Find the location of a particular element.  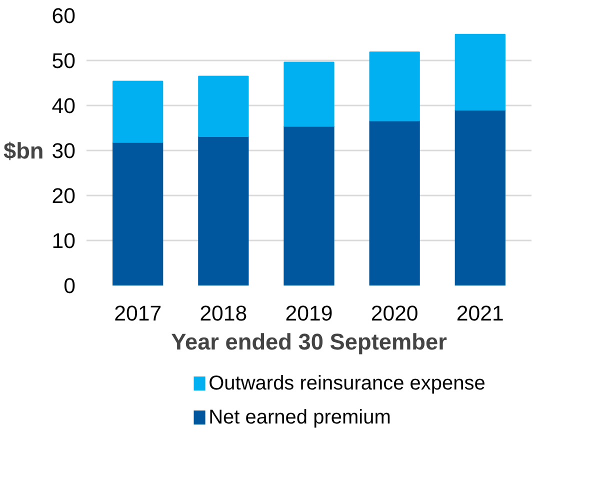

x-tick-label: 2020 is located at coordinates (394, 314).